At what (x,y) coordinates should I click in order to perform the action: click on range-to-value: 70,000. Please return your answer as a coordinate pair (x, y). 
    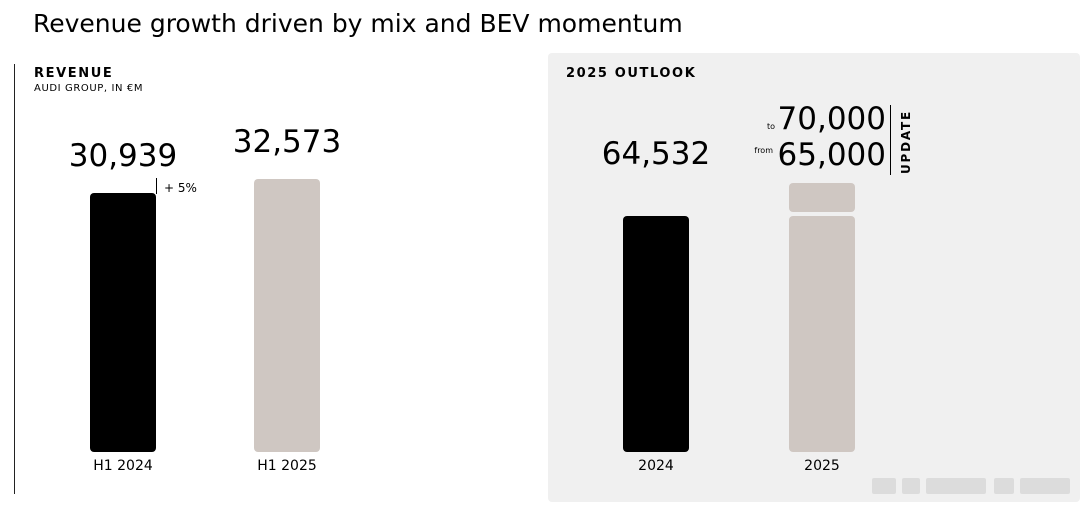
    Looking at the image, I should click on (831, 119).